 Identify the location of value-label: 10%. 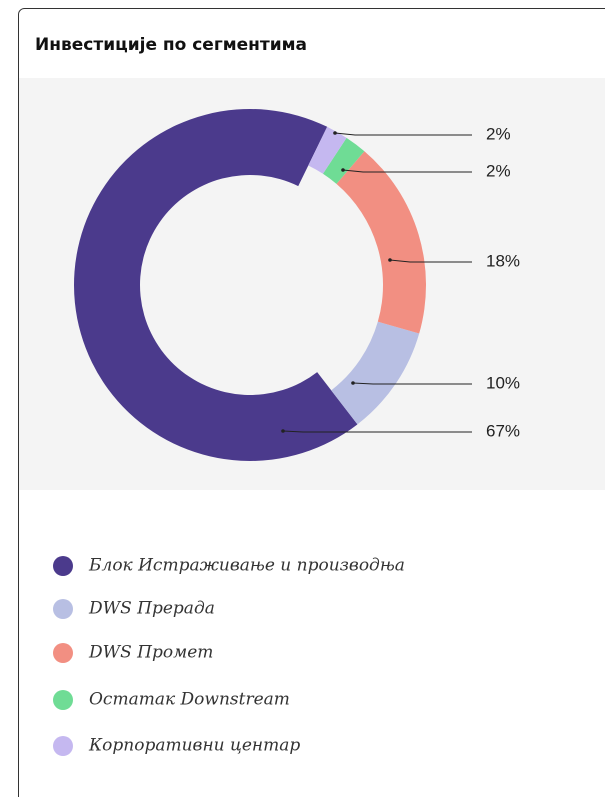
(503, 382).